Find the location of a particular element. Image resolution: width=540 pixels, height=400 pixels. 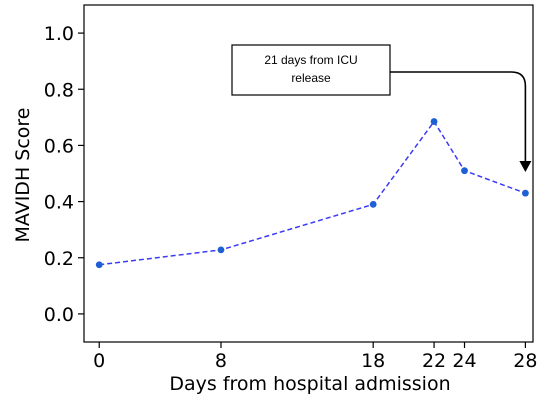

x-tick-label: 0 is located at coordinates (99, 361).